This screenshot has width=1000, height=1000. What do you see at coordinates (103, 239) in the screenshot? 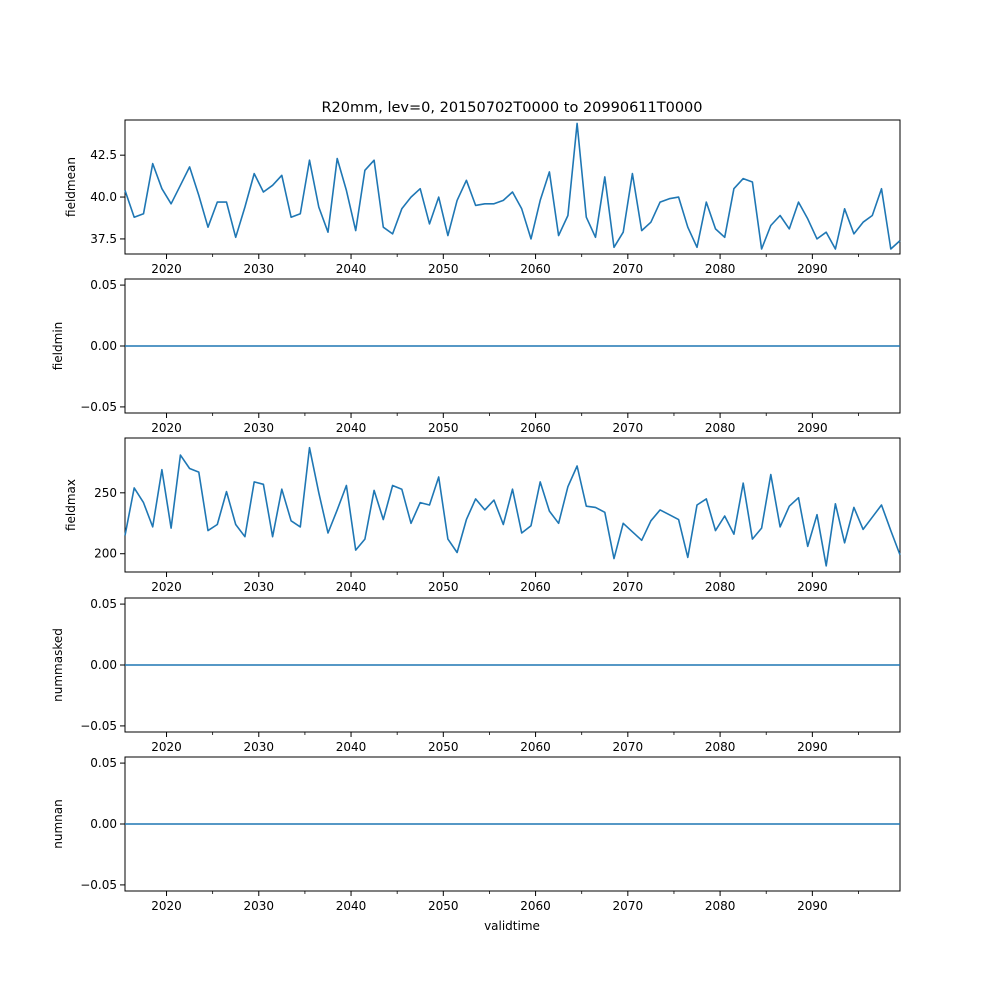
I see `y-tick-label: 37.5` at bounding box center [103, 239].